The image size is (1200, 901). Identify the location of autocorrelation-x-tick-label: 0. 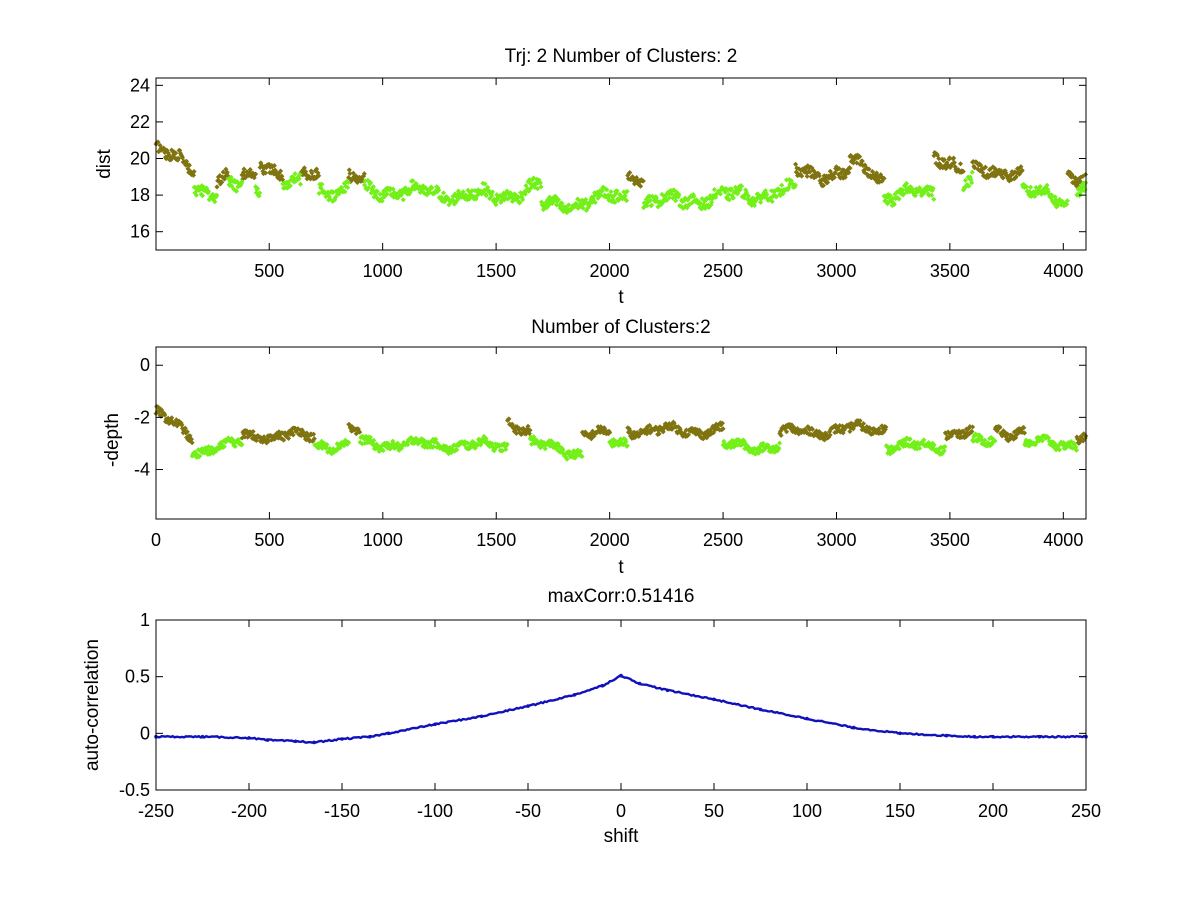
(621, 811).